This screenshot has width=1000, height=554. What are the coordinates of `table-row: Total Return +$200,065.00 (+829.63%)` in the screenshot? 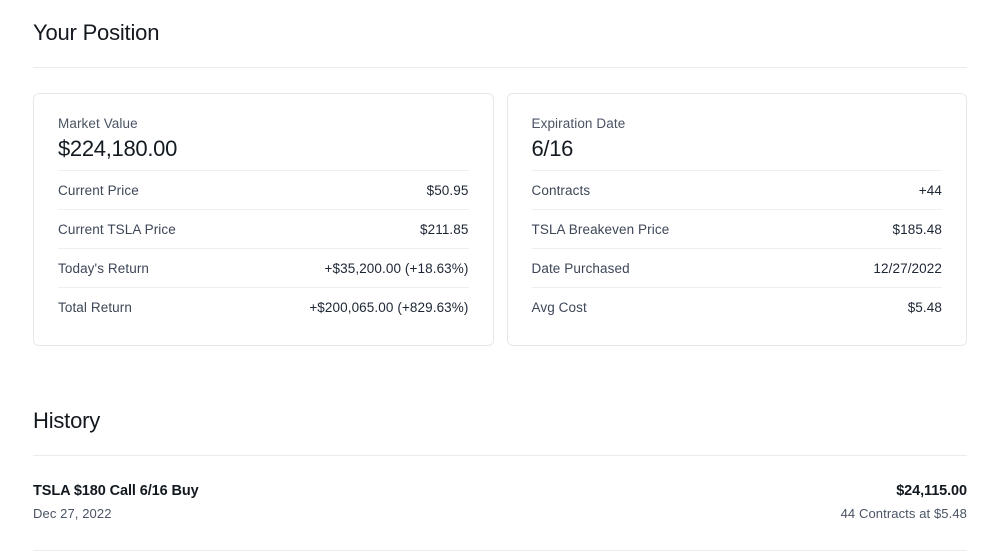 It's located at (263, 306).